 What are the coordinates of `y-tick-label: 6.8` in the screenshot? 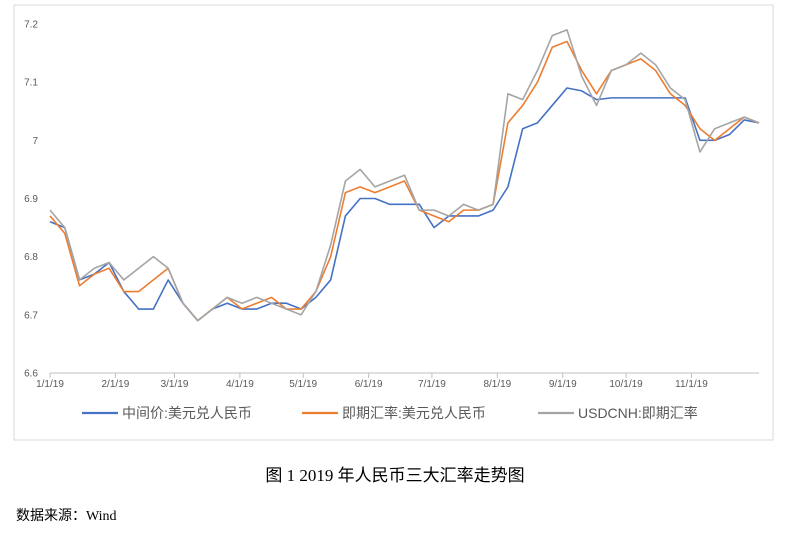 It's located at (31, 257).